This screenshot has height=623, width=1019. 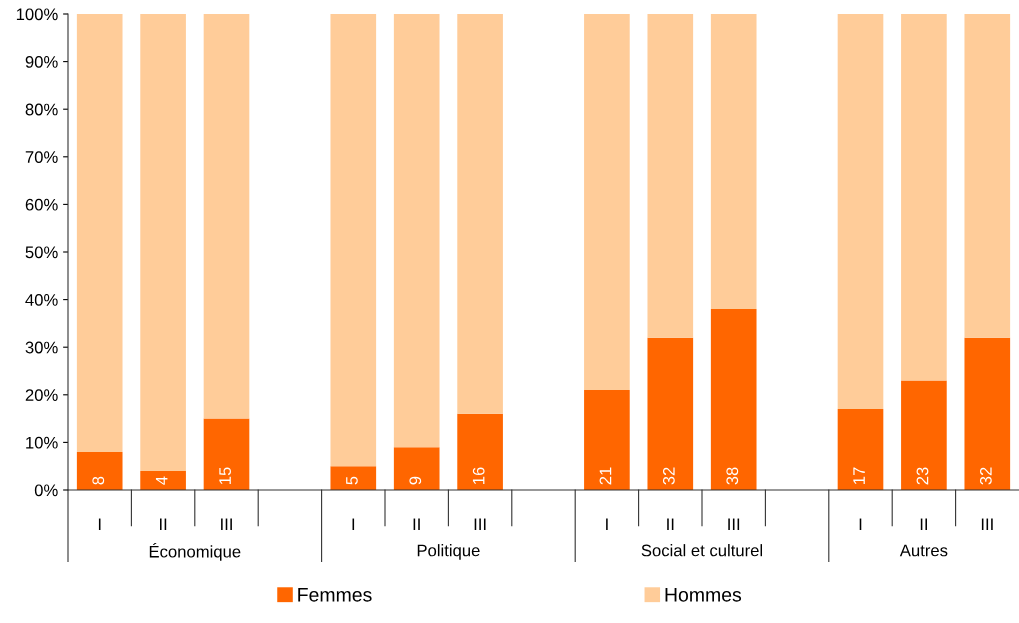 What do you see at coordinates (37, 14) in the screenshot?
I see `y-tick-label: 100%` at bounding box center [37, 14].